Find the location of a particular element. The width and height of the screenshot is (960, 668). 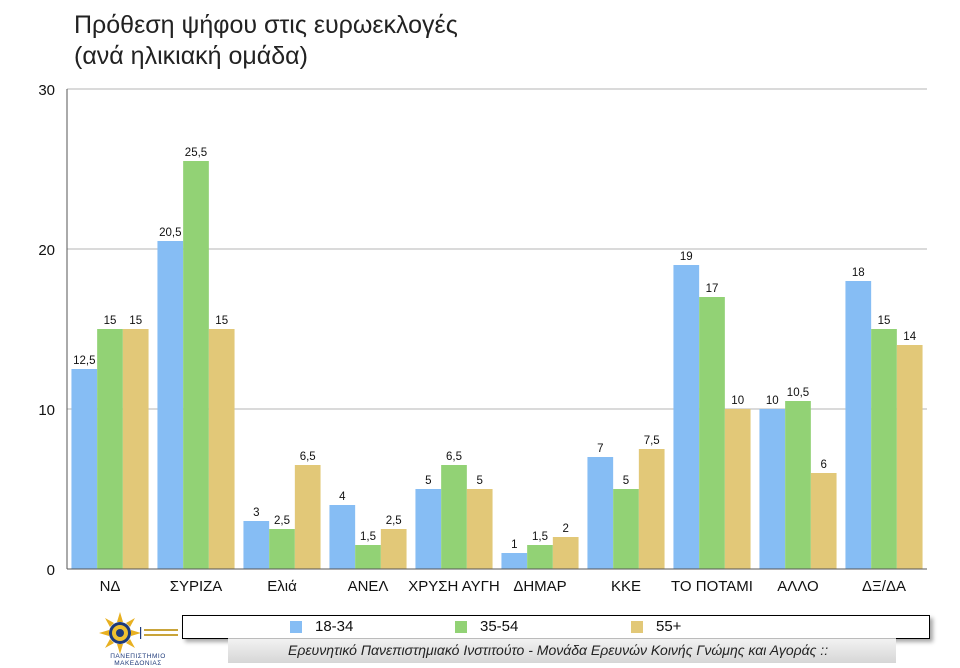

y-tick-label: 0 is located at coordinates (51, 570).